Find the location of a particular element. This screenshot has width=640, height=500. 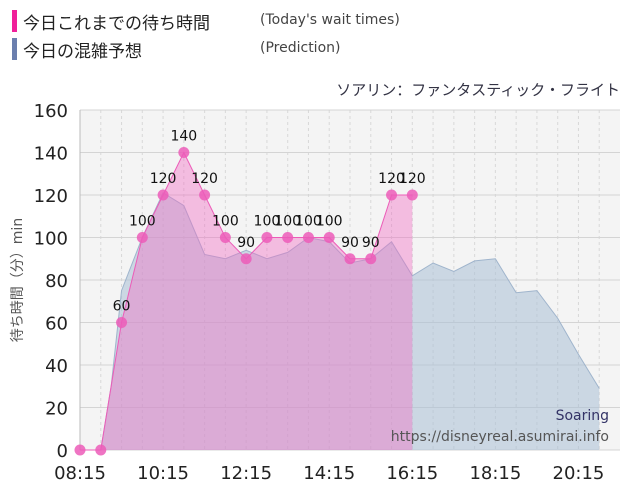

legend-prediction-label-jp: 今日の混雑予想 is located at coordinates (82, 51).